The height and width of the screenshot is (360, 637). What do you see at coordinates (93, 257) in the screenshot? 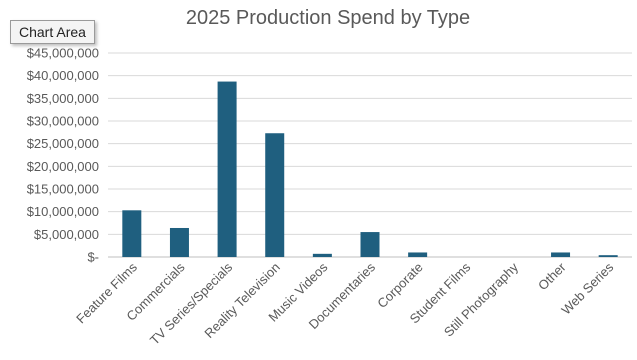
I see `y-tick-label: $-` at bounding box center [93, 257].